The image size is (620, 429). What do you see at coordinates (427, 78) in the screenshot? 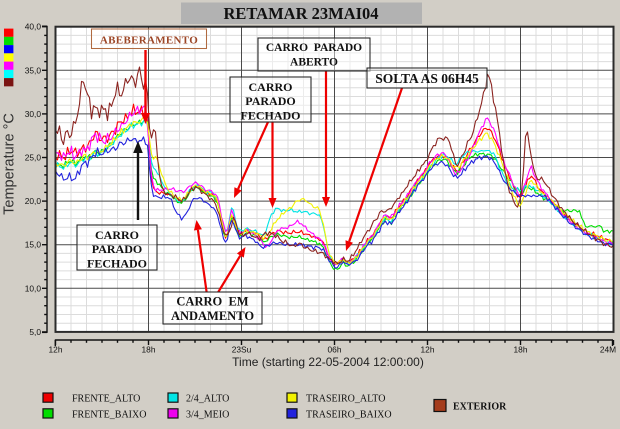
I see `svg-text: SOLTA AS 06H45` at bounding box center [427, 78].